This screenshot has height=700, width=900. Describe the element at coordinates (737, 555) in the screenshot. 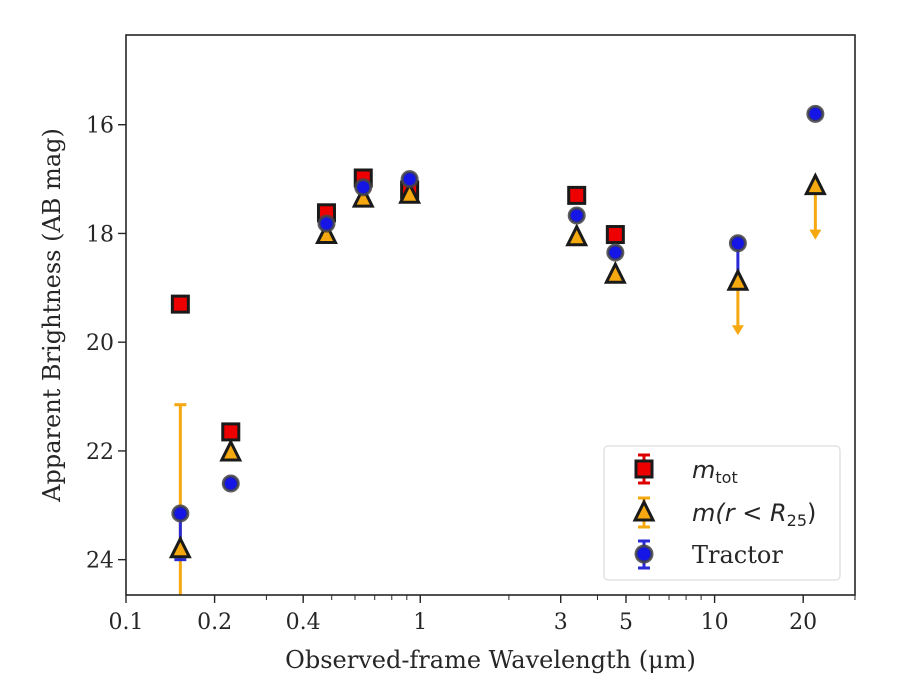

I see `legend-tractor-label: Tractor` at that location.